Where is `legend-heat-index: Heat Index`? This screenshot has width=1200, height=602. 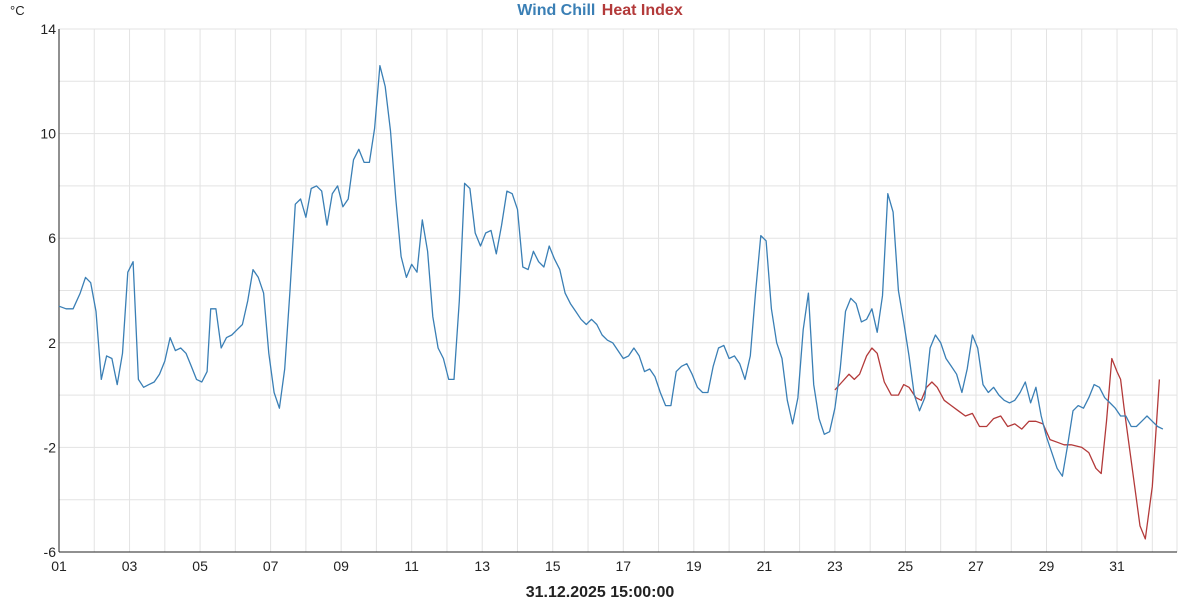 legend-heat-index: Heat Index is located at coordinates (642, 10).